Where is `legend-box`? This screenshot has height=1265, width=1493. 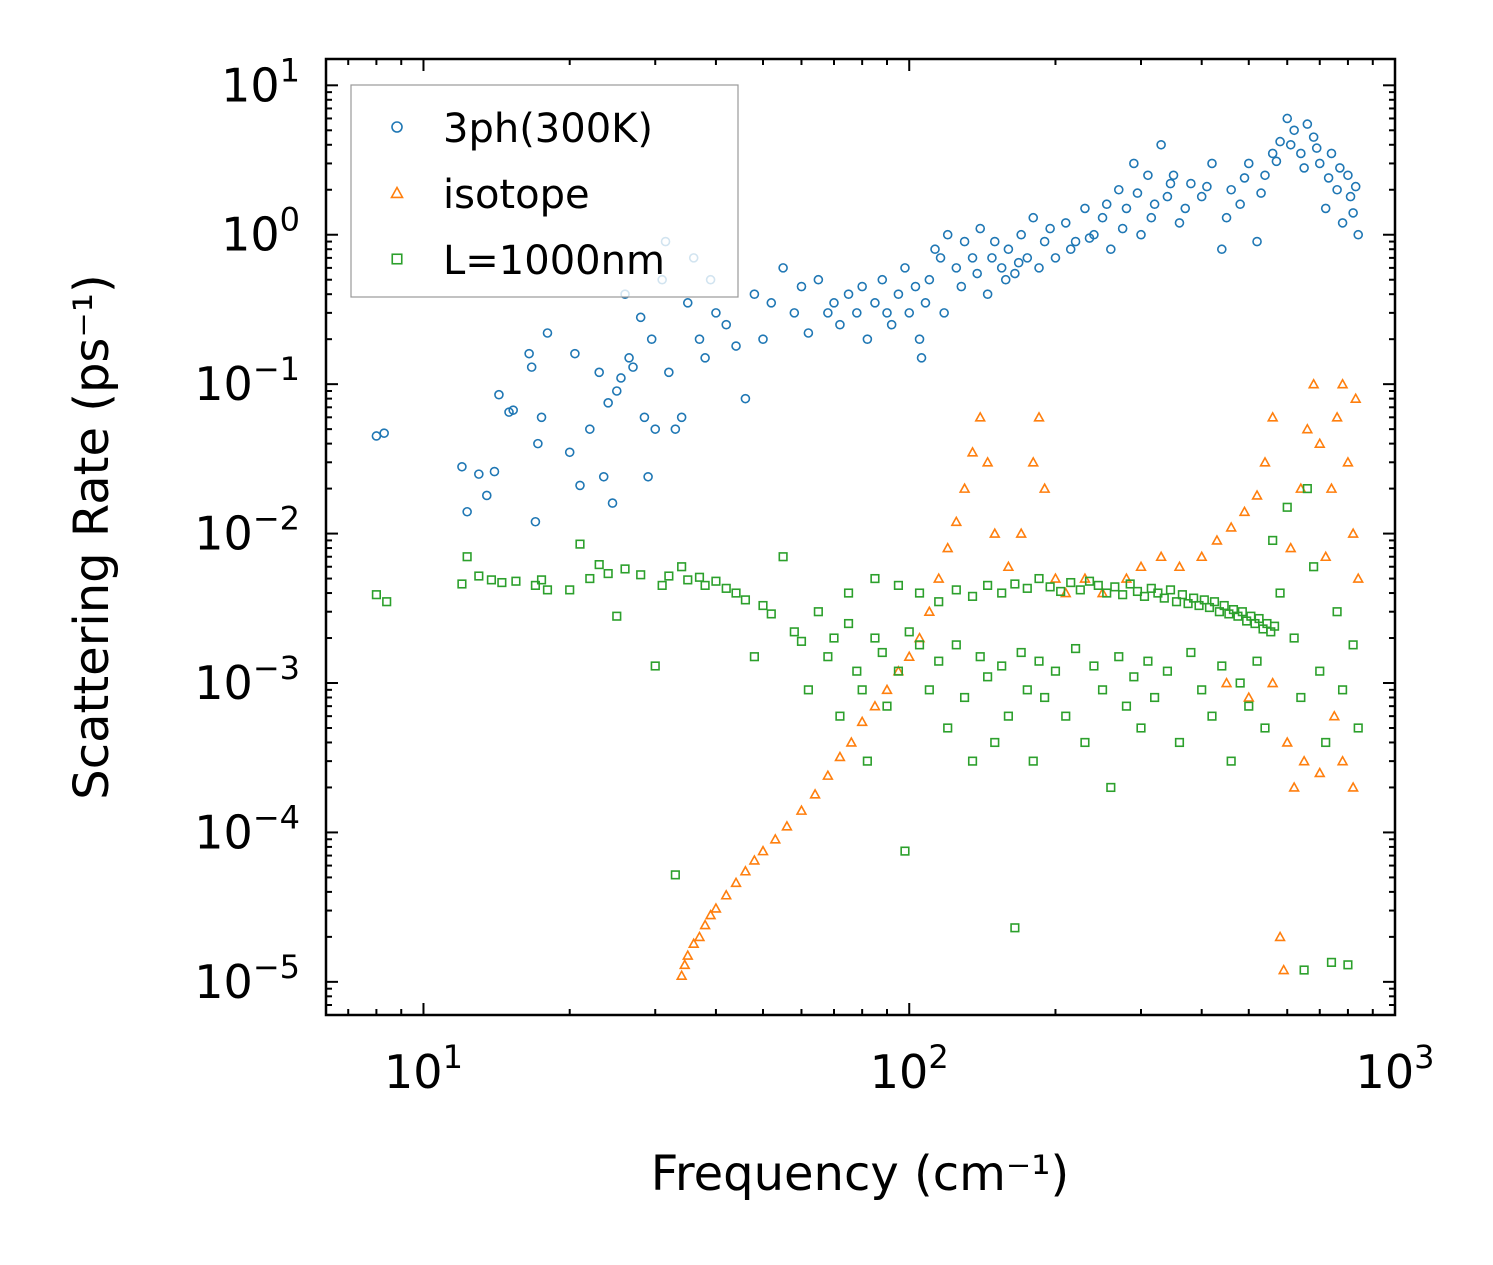
legend-box is located at coordinates (544, 191).